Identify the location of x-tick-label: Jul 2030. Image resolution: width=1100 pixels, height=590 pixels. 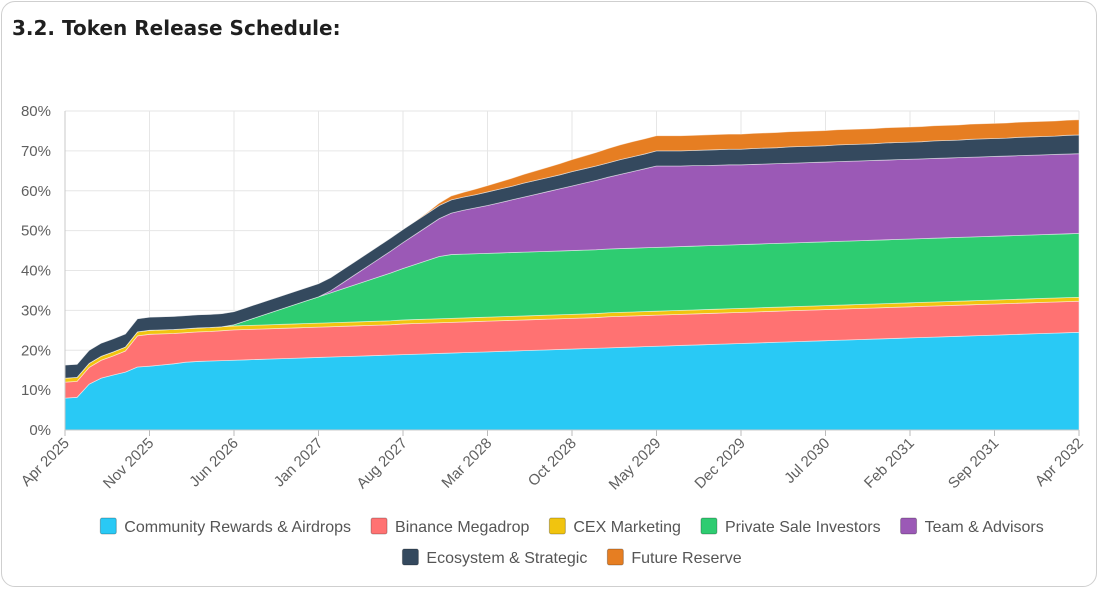
(807, 461).